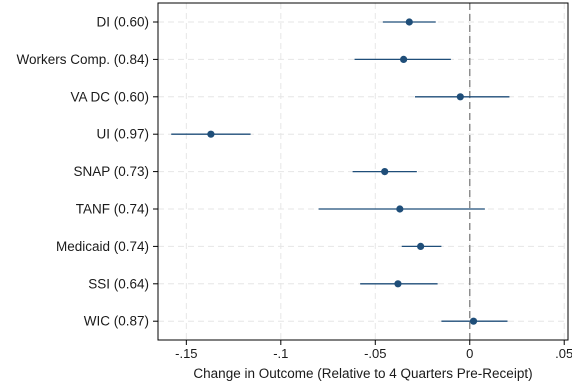 The width and height of the screenshot is (572, 387). Describe the element at coordinates (109, 96) in the screenshot. I see `category-label: VA DC (0.60)` at that location.